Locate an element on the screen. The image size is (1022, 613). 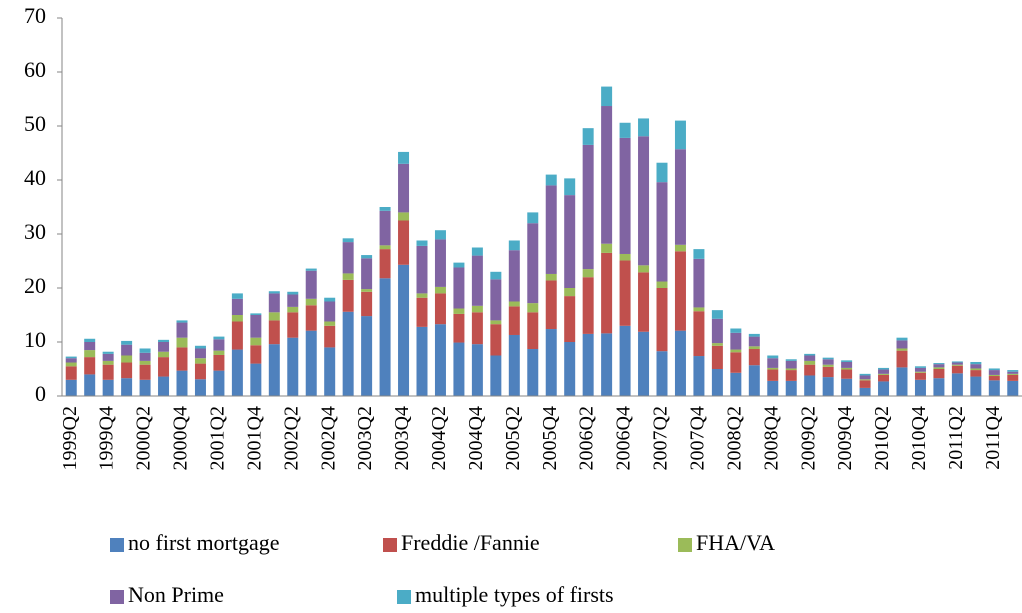
x-tick-label: 2005Q2 is located at coordinates (513, 438).